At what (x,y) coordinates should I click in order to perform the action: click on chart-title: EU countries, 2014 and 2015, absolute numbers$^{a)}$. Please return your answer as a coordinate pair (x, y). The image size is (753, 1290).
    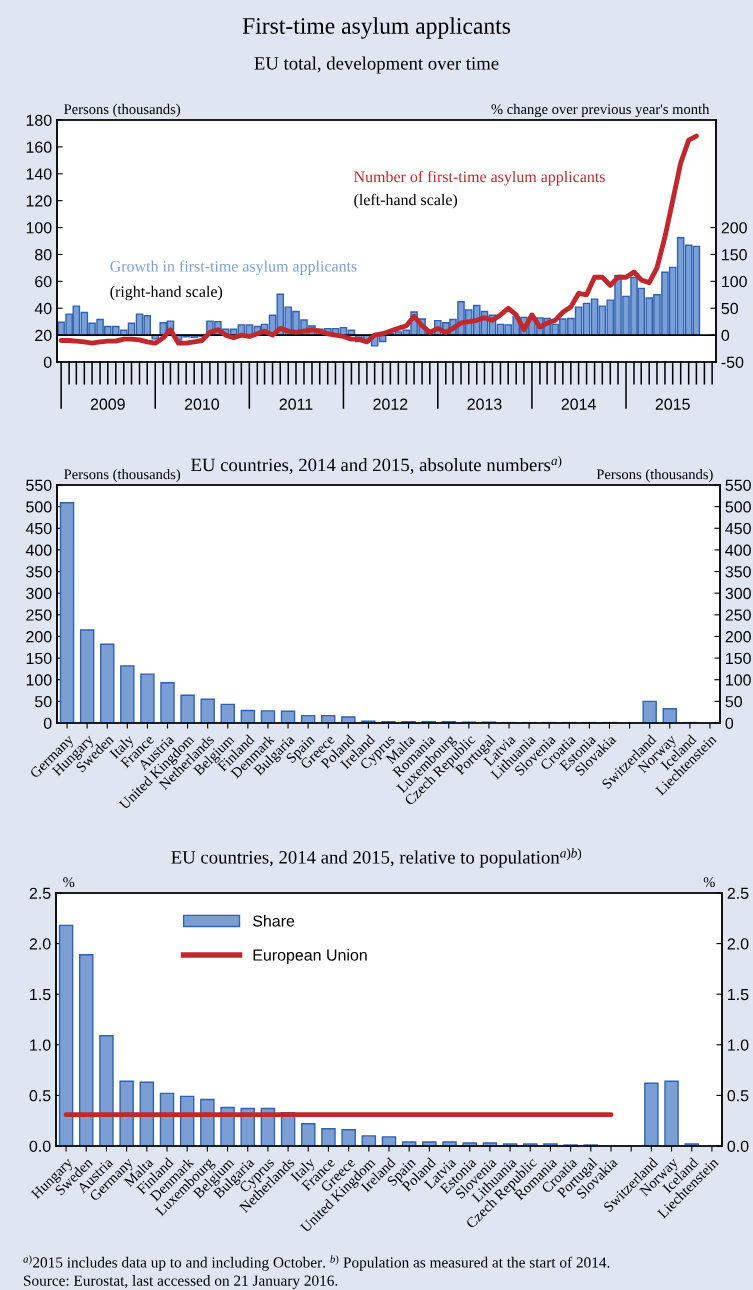
    Looking at the image, I should click on (376, 464).